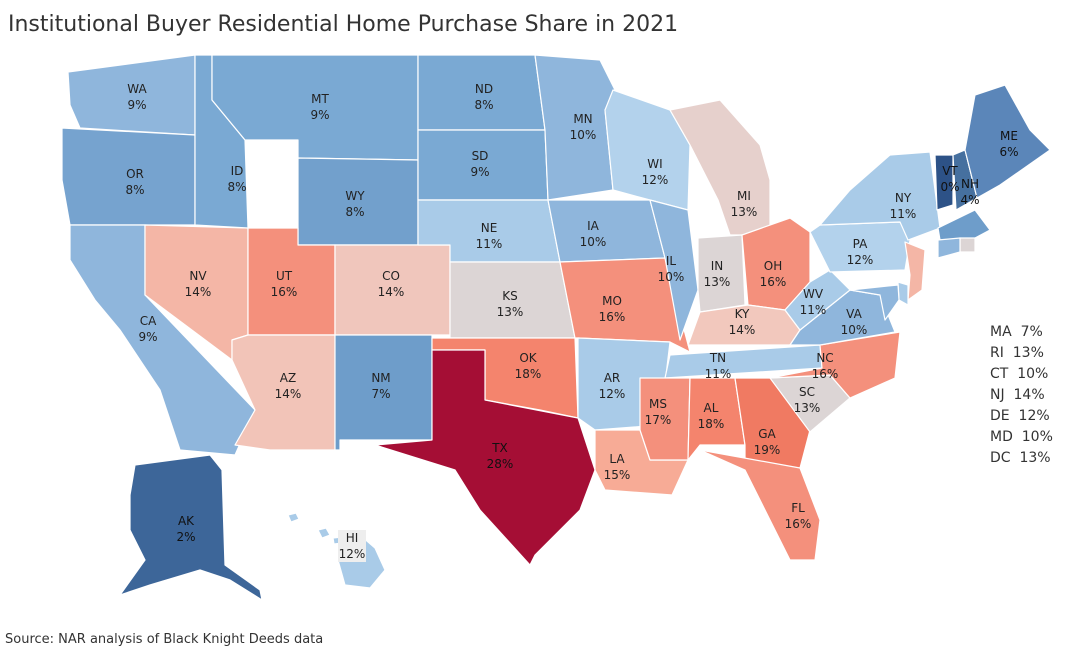 This screenshot has width=1080, height=652. Describe the element at coordinates (807, 392) in the screenshot. I see `state-code-sc: SC` at that location.